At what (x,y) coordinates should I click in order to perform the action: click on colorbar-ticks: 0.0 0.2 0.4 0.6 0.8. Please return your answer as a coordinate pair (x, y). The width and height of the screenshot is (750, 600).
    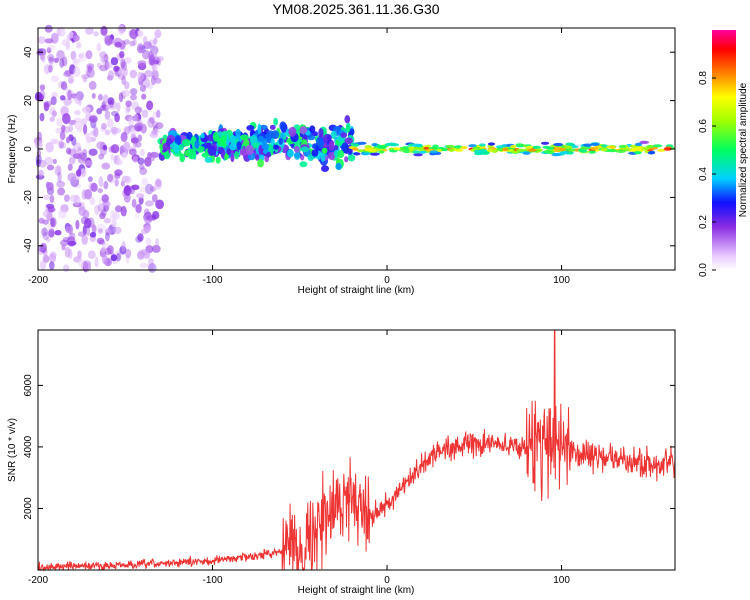
    Looking at the image, I should click on (707, 174).